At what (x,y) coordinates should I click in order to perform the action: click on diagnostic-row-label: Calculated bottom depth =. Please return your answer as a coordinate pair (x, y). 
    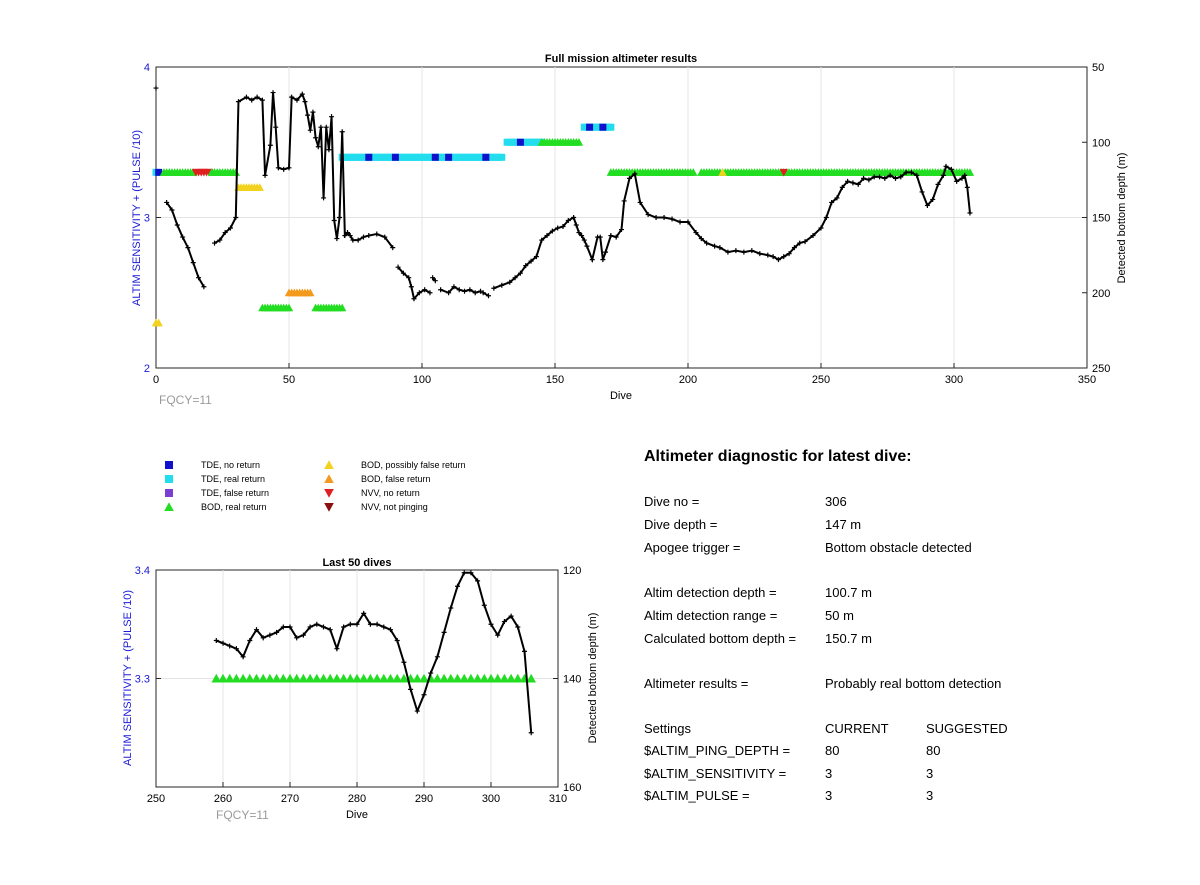
    Looking at the image, I should click on (720, 638).